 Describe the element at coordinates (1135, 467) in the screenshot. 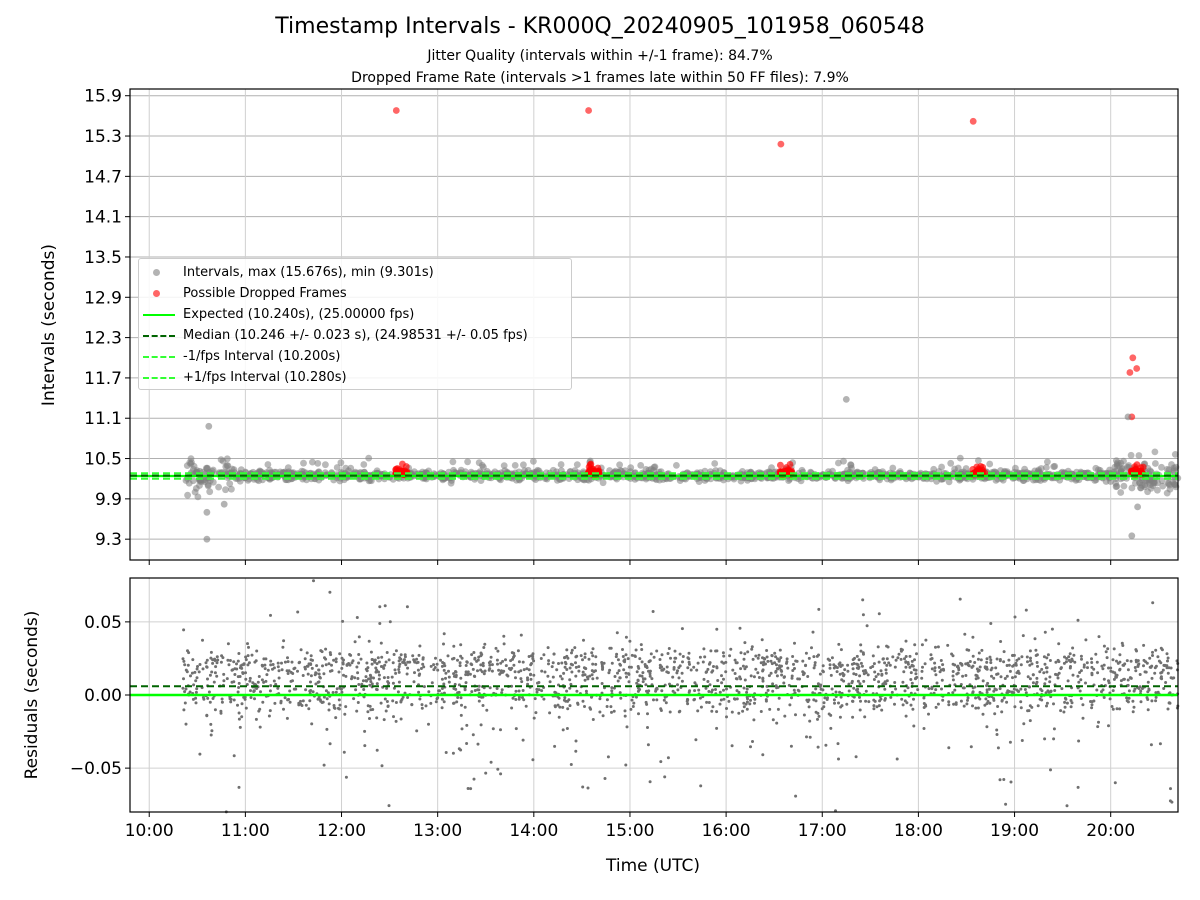

I see `dropped-frame-point` at that location.